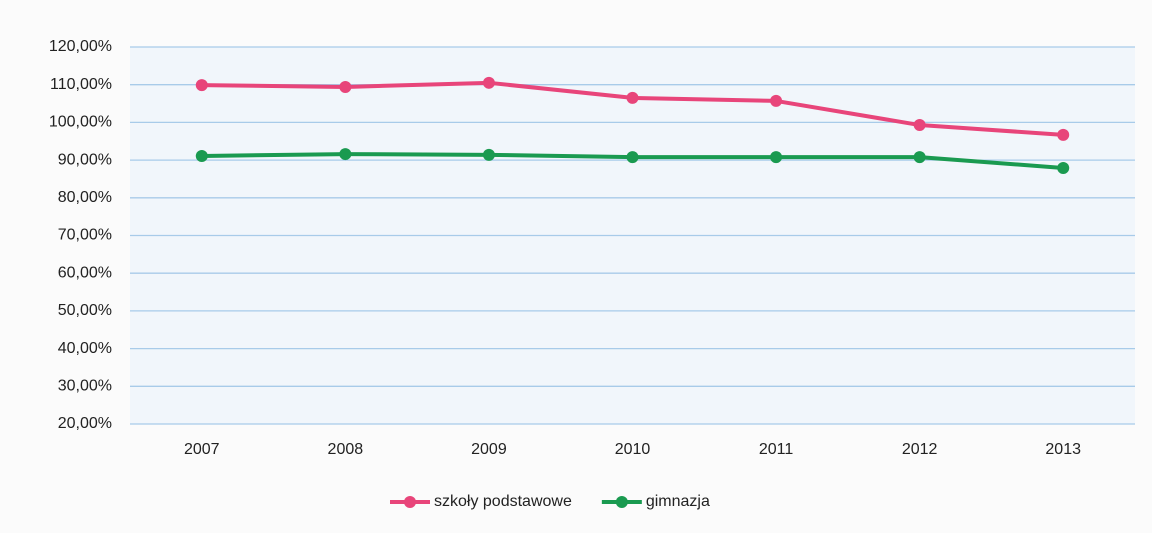 The width and height of the screenshot is (1152, 533). I want to click on legend-label: gimnazja, so click(678, 501).